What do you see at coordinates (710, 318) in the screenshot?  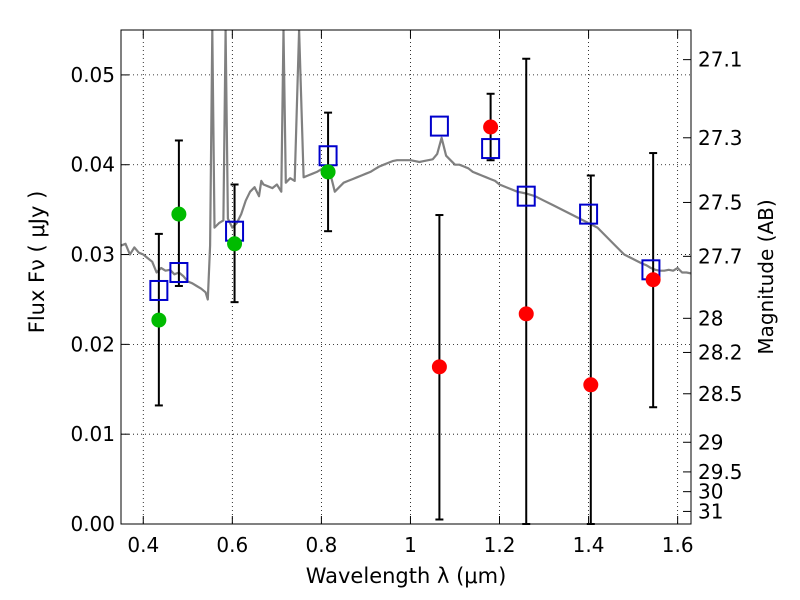 I see `right-tick-label: 28` at bounding box center [710, 318].